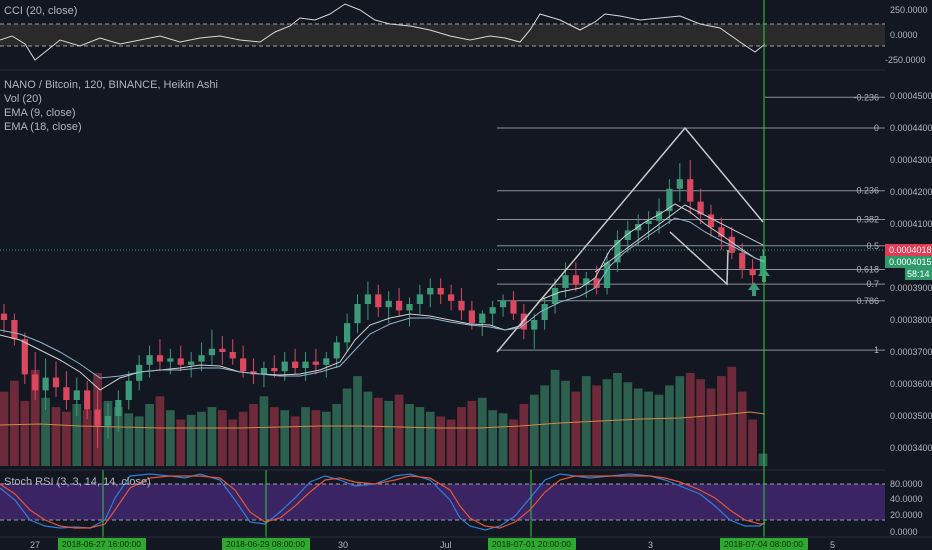  What do you see at coordinates (909, 10) in the screenshot?
I see `cci-axis-label: 250.0000` at bounding box center [909, 10].